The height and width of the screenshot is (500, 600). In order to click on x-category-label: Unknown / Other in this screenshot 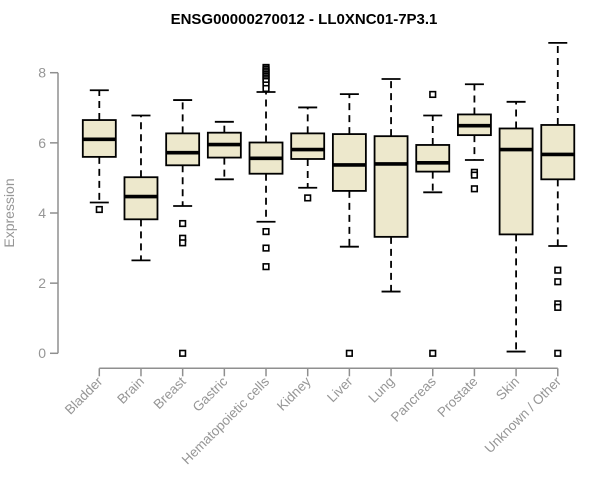, I will do `click(523, 414)`.